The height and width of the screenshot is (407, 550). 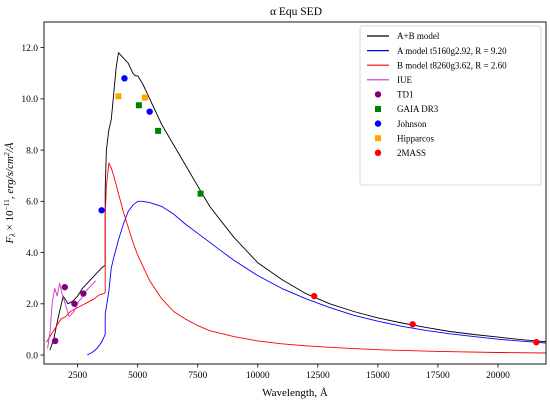 What do you see at coordinates (418, 36) in the screenshot?
I see `legend-label-a-b-model: A+B model` at bounding box center [418, 36].